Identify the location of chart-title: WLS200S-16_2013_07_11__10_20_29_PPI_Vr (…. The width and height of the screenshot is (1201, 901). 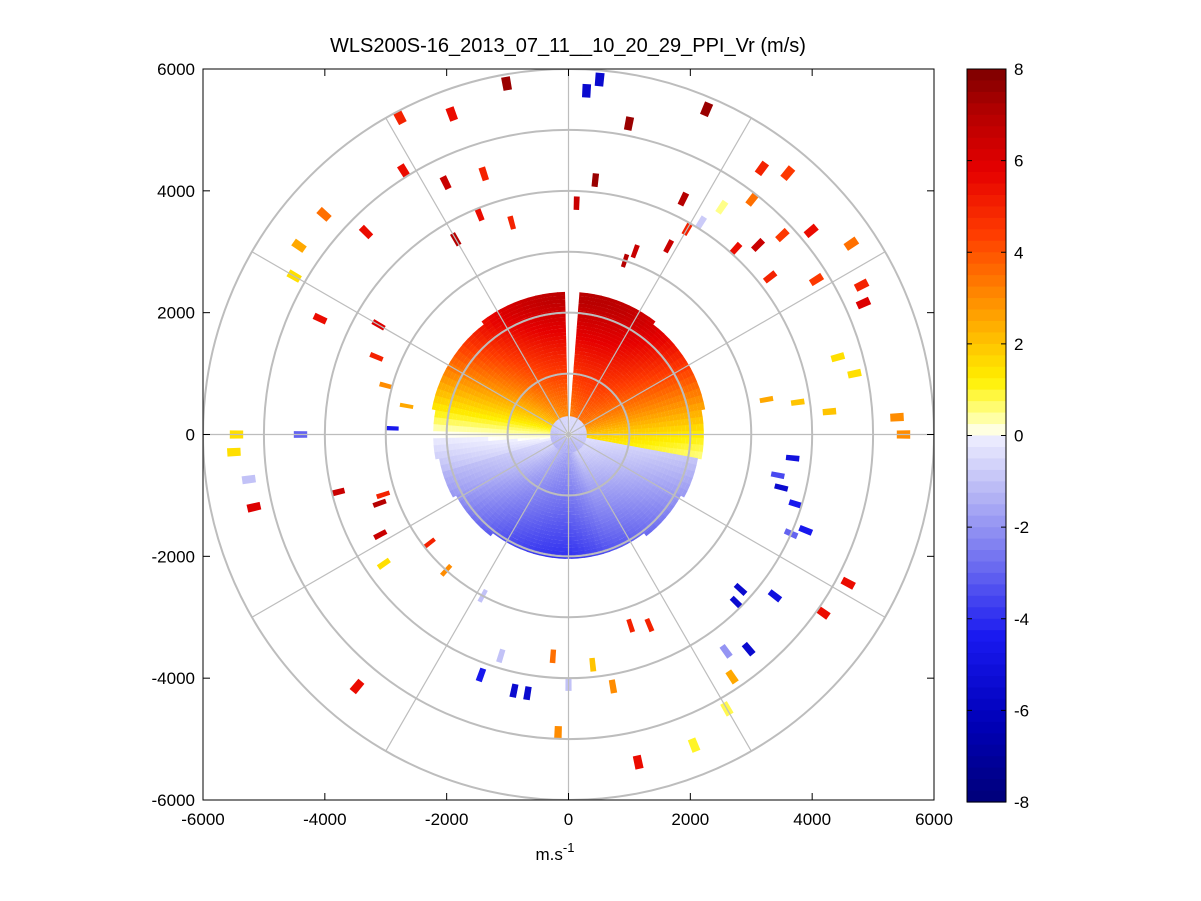
(568, 46).